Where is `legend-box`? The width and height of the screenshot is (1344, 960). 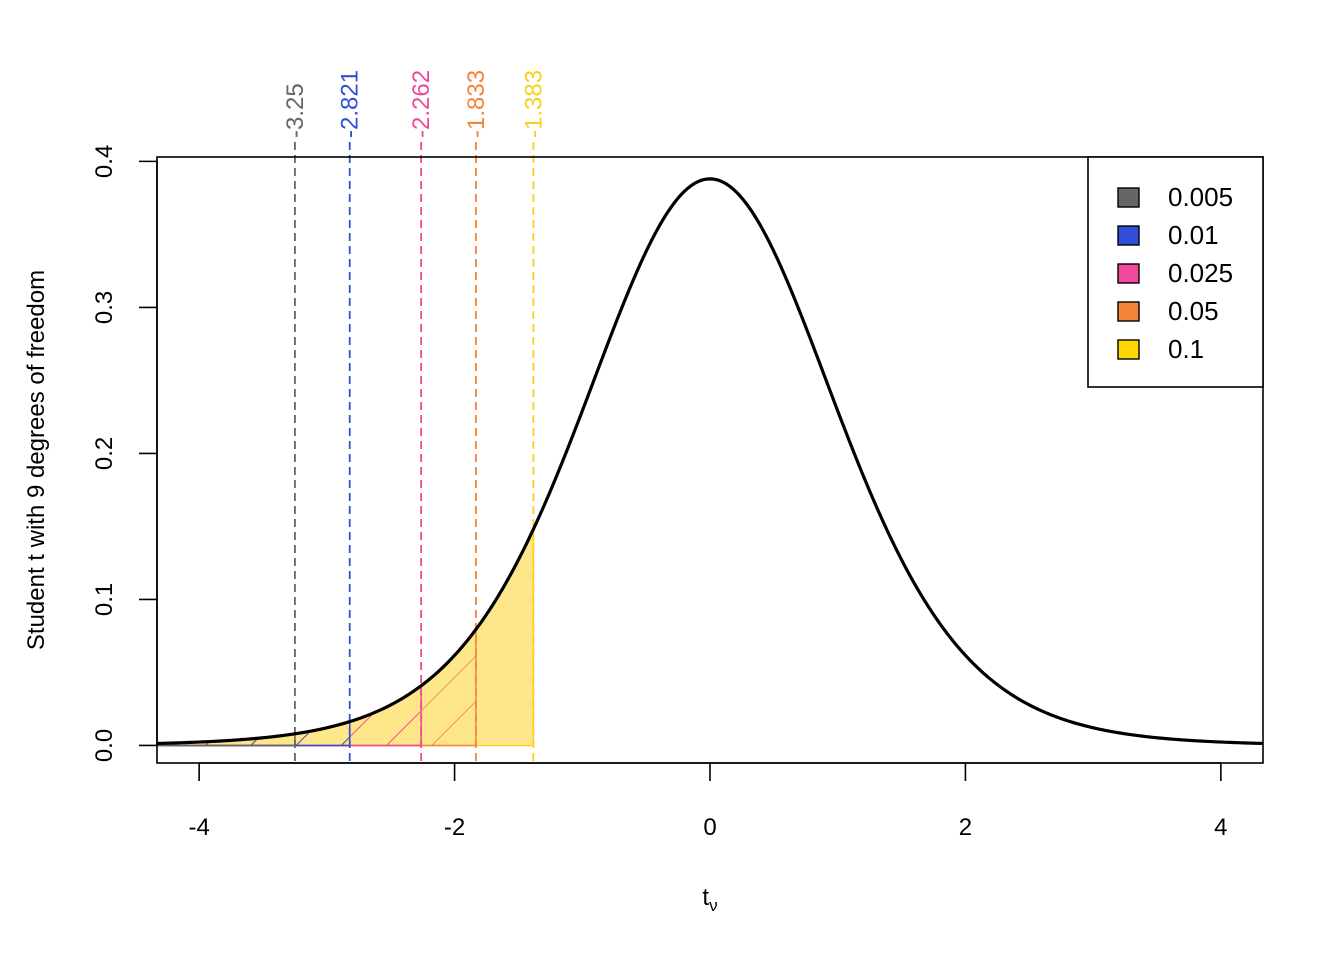 legend-box is located at coordinates (1175, 272).